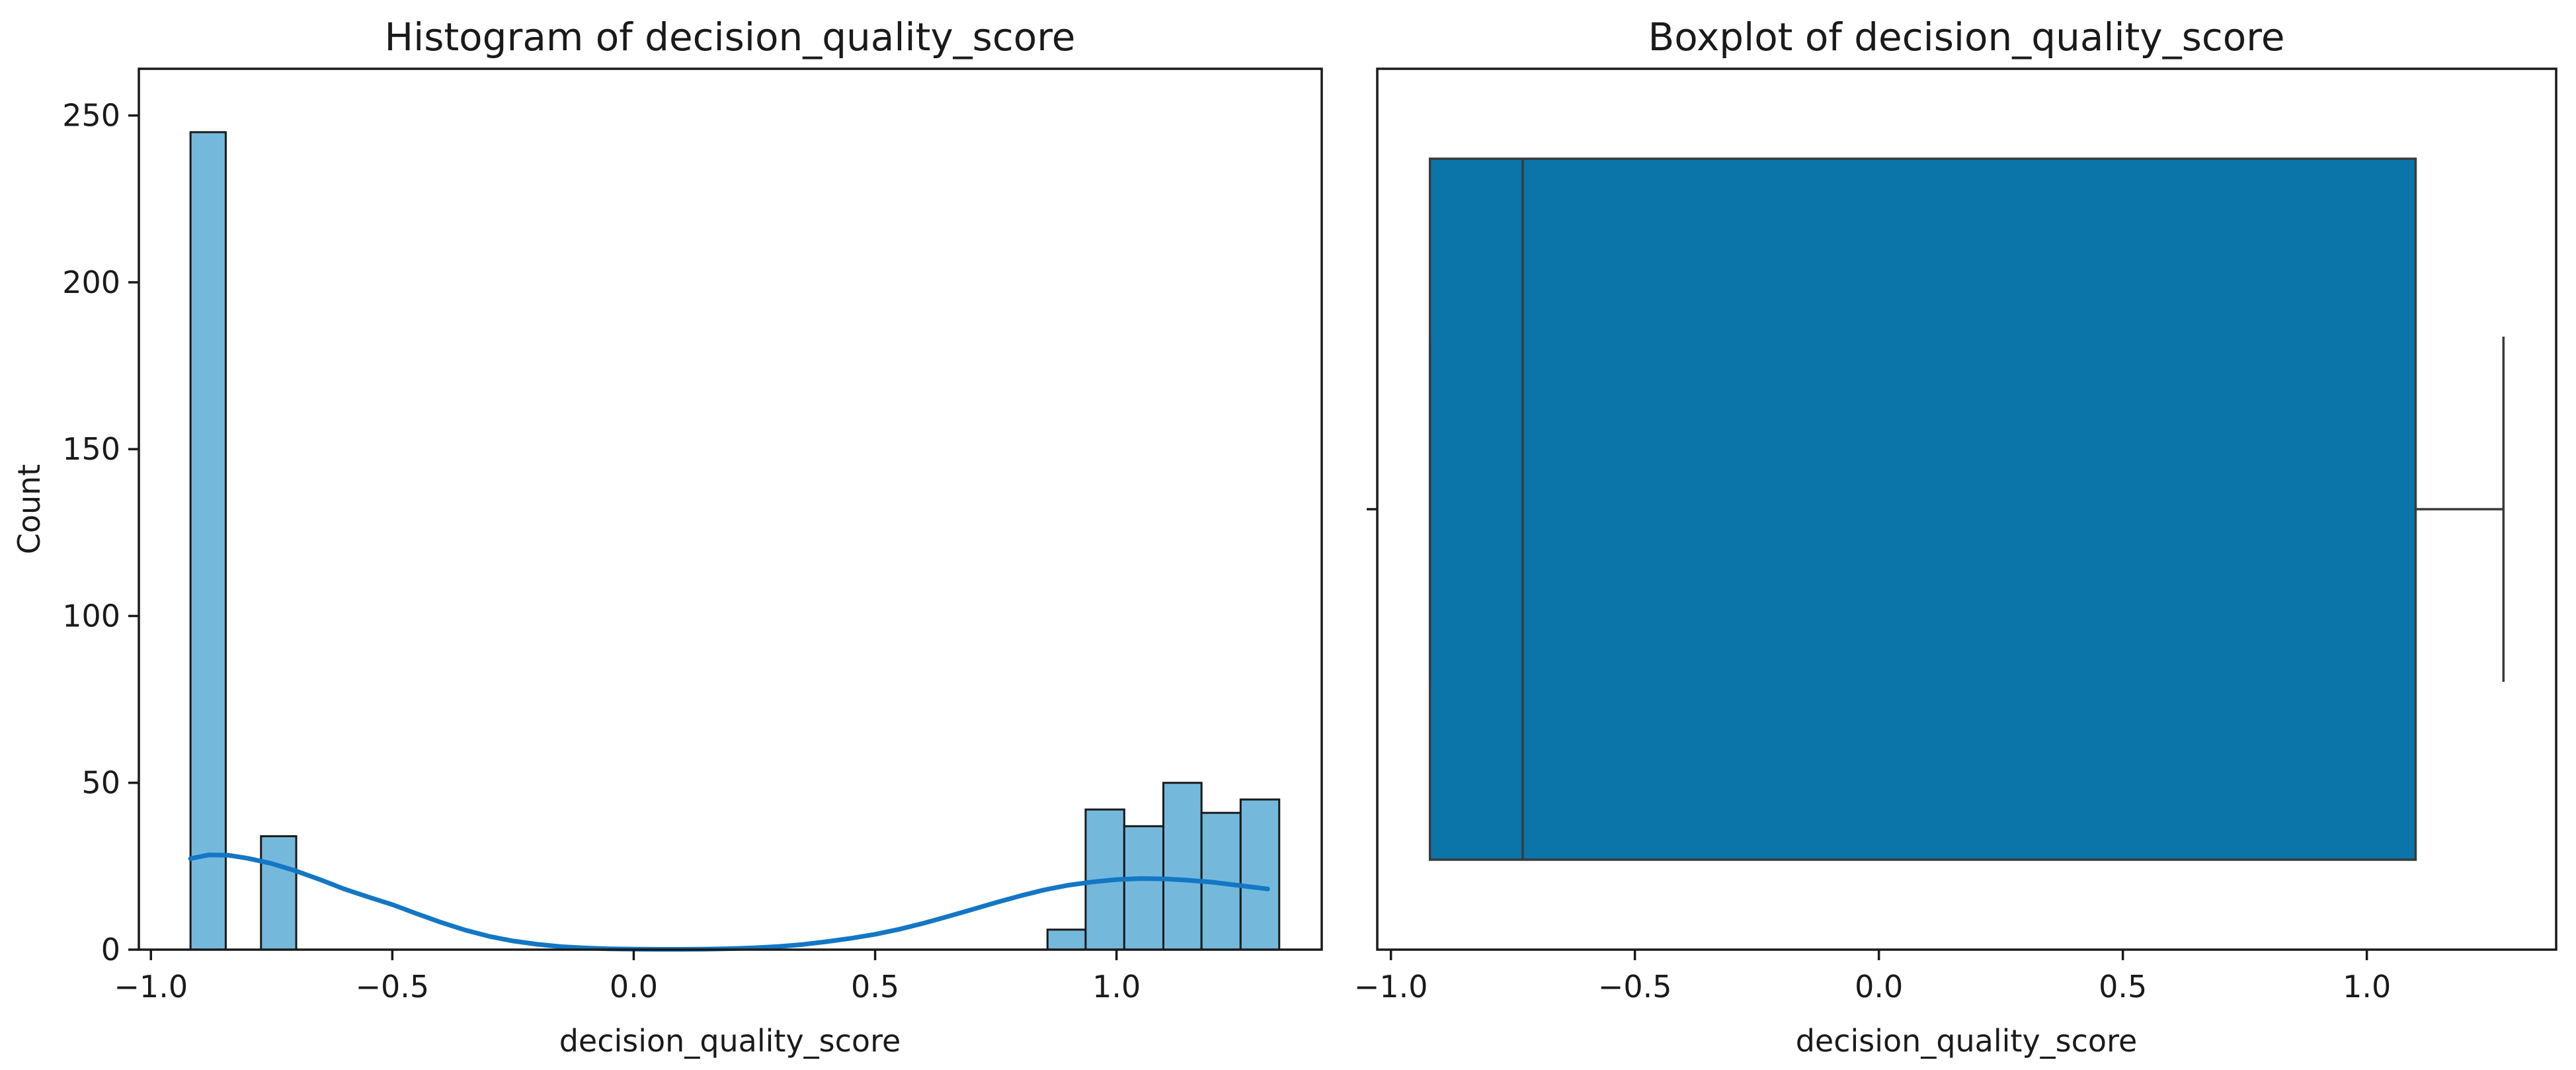 The image size is (2576, 1070). Describe the element at coordinates (730, 1041) in the screenshot. I see `histogram-xlabel: decision_quality_score` at that location.